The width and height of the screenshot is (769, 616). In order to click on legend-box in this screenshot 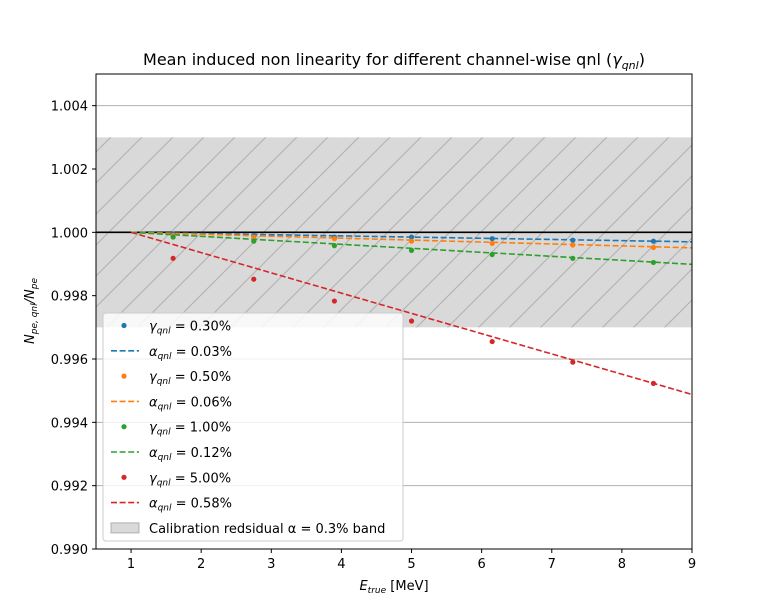, I will do `click(253, 427)`.